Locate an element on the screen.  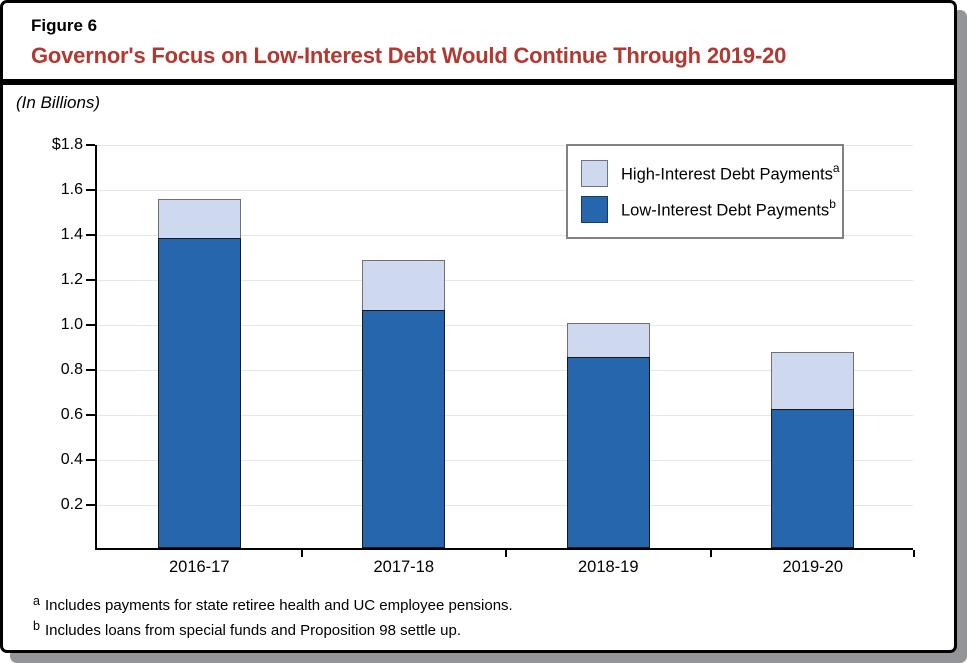
y-tick-label: 0.4 is located at coordinates (71, 459).